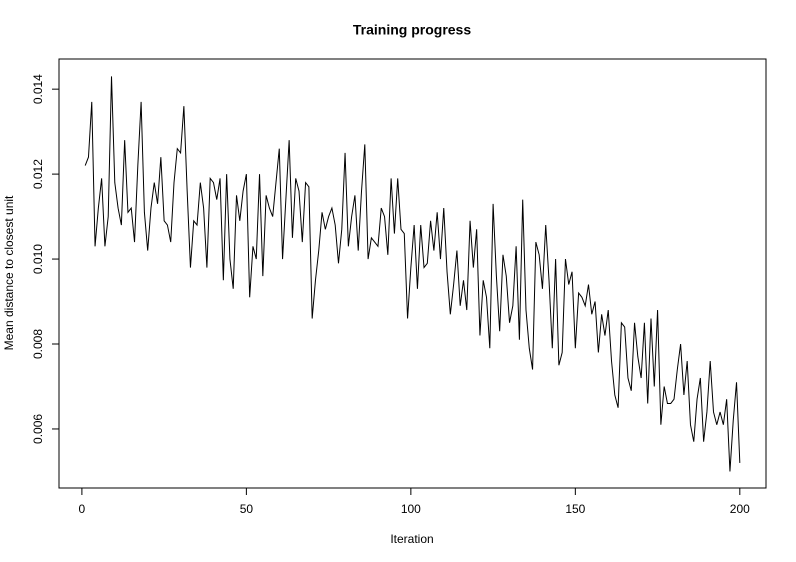 This screenshot has width=796, height=562. What do you see at coordinates (247, 509) in the screenshot?
I see `x-tick-label: 50` at bounding box center [247, 509].